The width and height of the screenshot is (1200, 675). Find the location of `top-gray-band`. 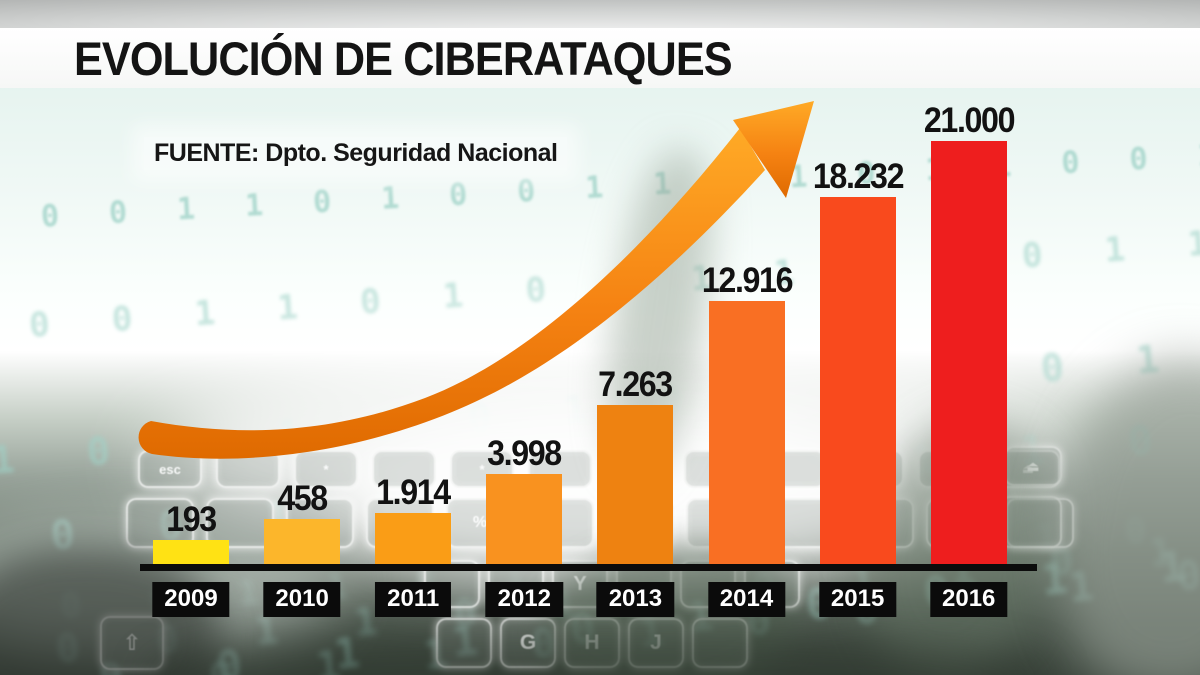

top-gray-band is located at coordinates (600, 14).